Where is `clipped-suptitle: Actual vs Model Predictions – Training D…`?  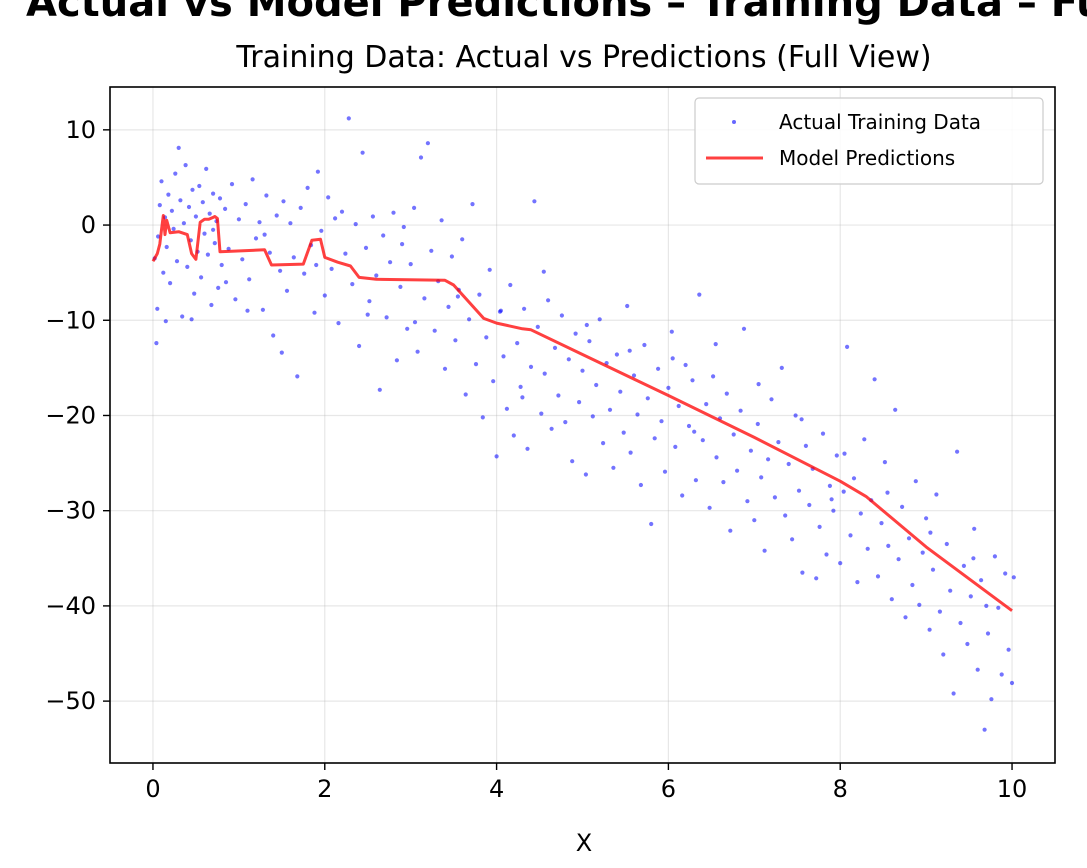 clipped-suptitle: Actual vs Model Predictions – Training D… is located at coordinates (556, 13).